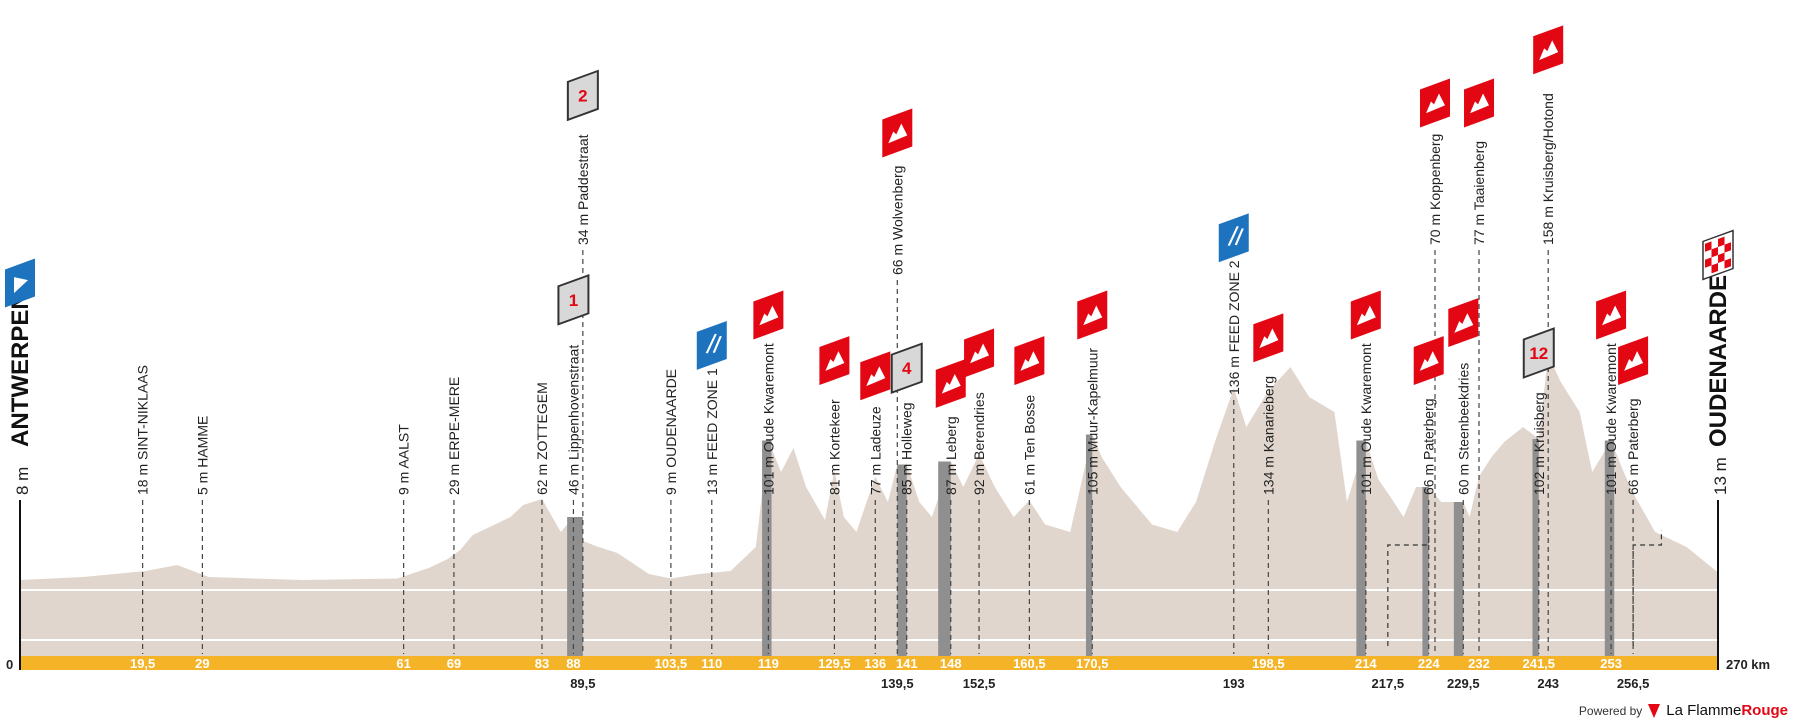 Image resolution: width=1800 pixels, height=725 pixels. What do you see at coordinates (1463, 429) in the screenshot?
I see `marker-label: 60 m Steenbeekdries` at bounding box center [1463, 429].